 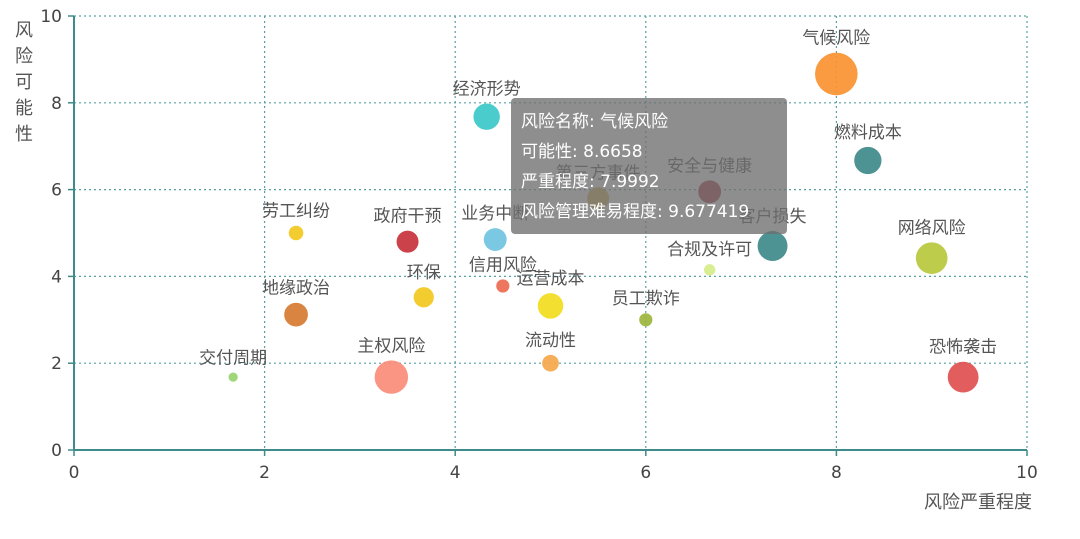 I want to click on y-axis-title-char: 可, so click(x=24, y=82).